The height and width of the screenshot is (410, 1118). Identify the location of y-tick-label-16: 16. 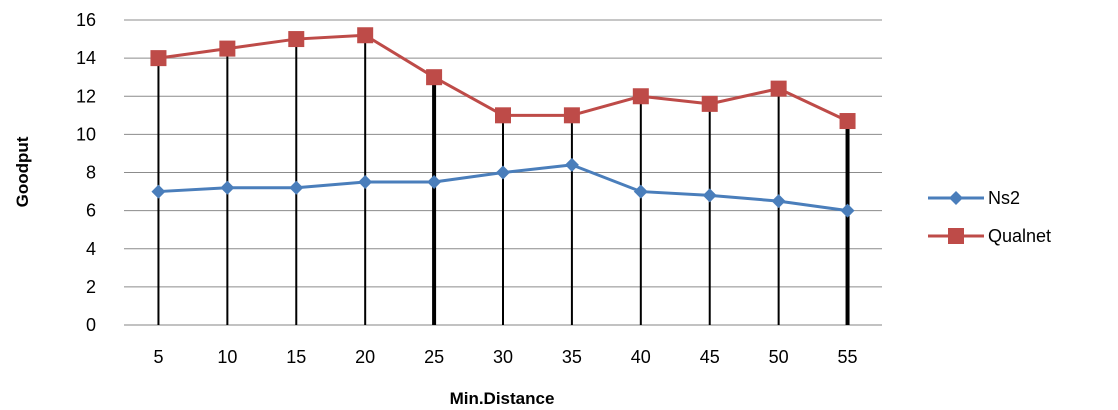
(86, 20).